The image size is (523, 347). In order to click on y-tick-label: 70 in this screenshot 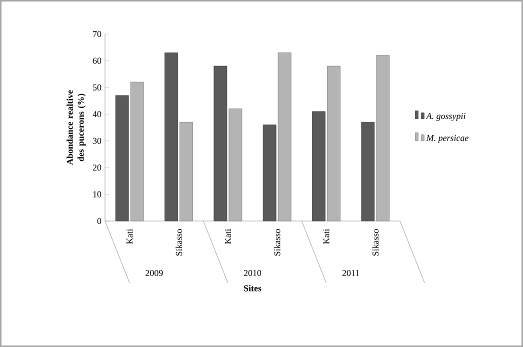, I will do `click(97, 34)`.